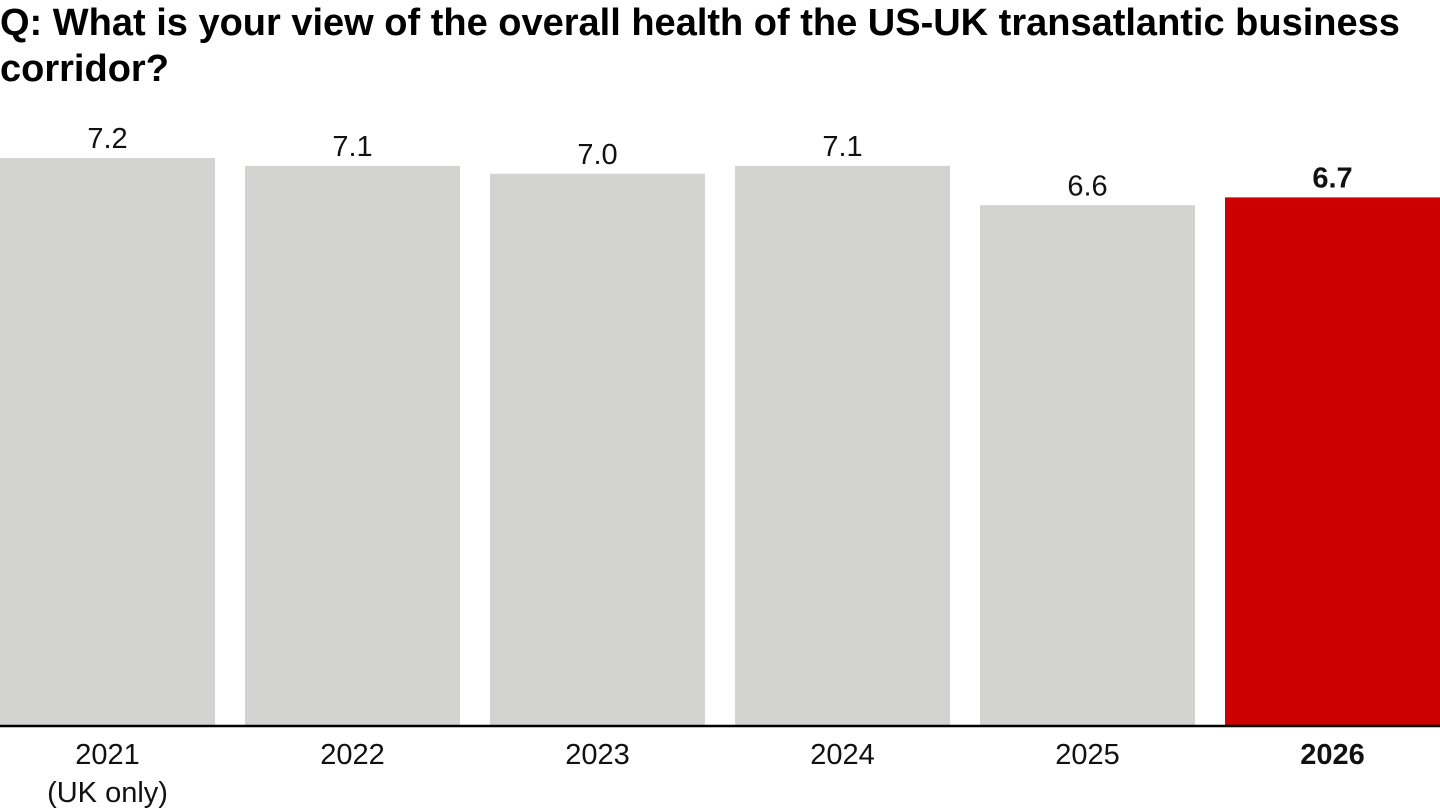  I want to click on bar-2023, so click(597, 449).